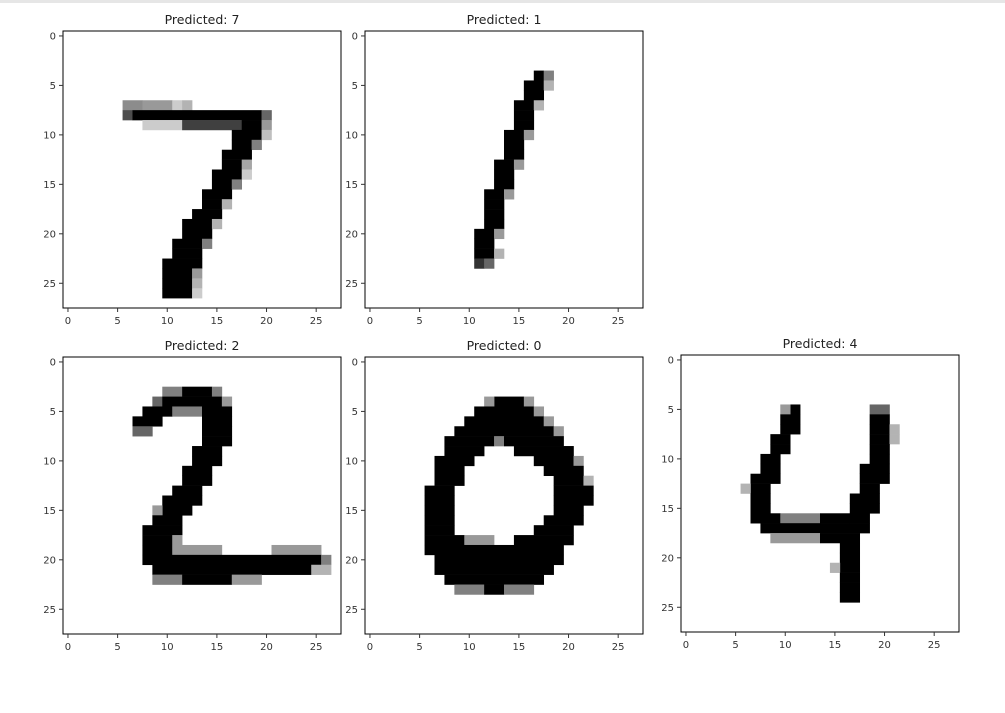 The width and height of the screenshot is (1005, 713). Describe the element at coordinates (502, 1) in the screenshot. I see `cell-output-top-border` at that location.